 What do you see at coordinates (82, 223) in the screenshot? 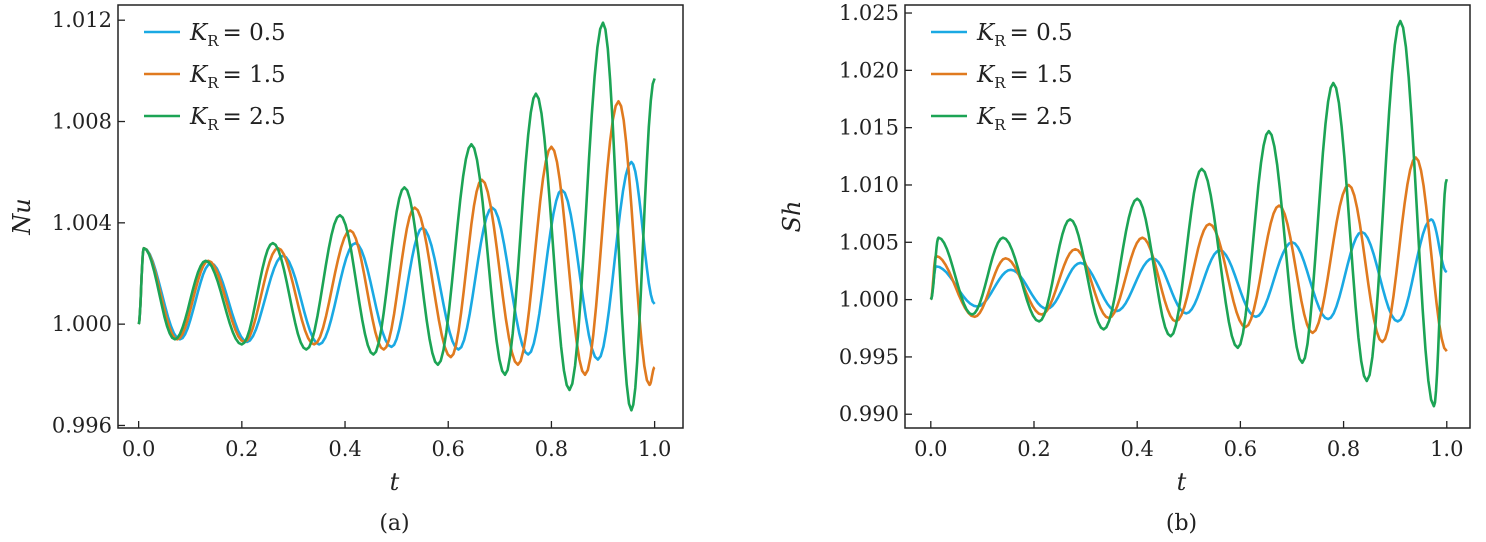
I see `y-tick-label: 1.004` at bounding box center [82, 223].